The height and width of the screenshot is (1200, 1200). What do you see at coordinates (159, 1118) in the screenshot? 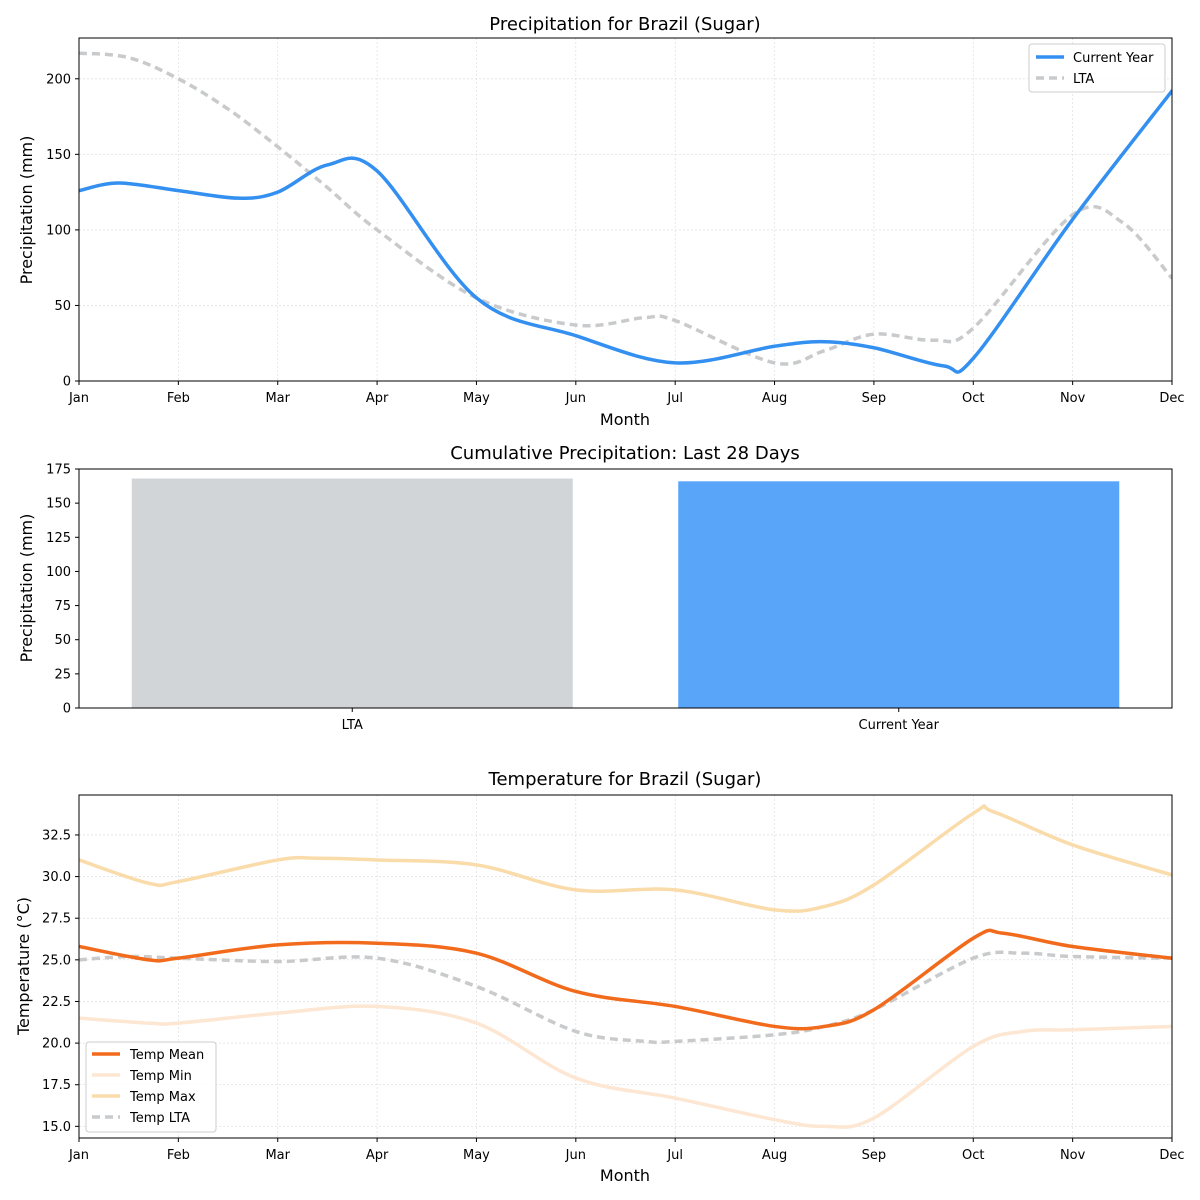
I see `legend-temp-lta: Temp LTA` at bounding box center [159, 1118].